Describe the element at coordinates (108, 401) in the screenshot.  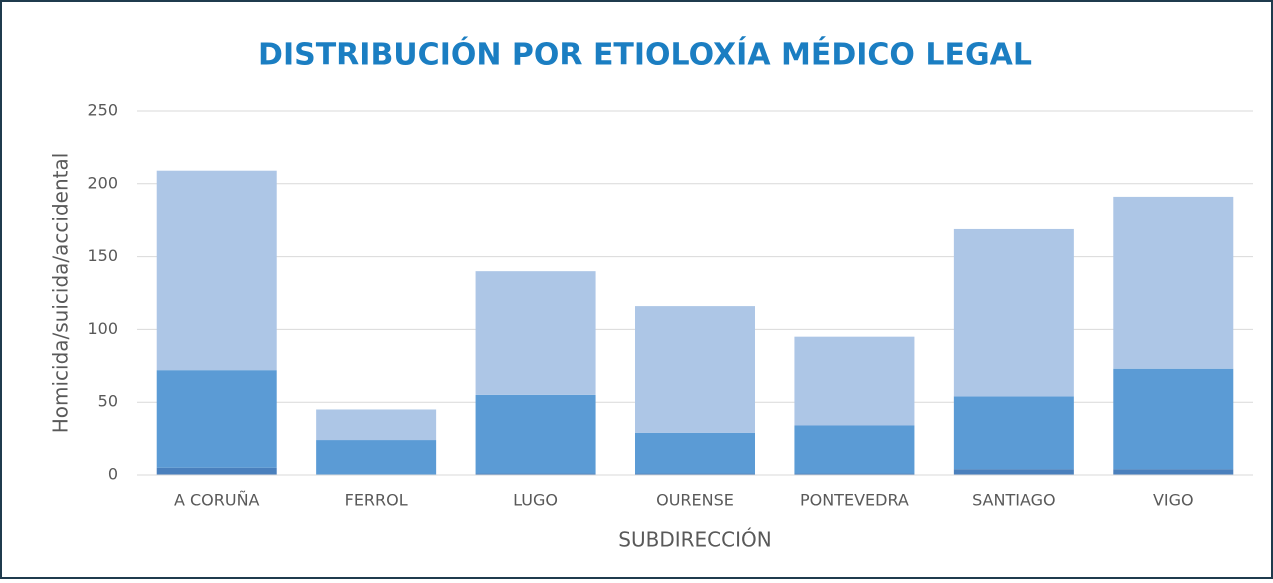
I see `y-tick-label: 50` at that location.